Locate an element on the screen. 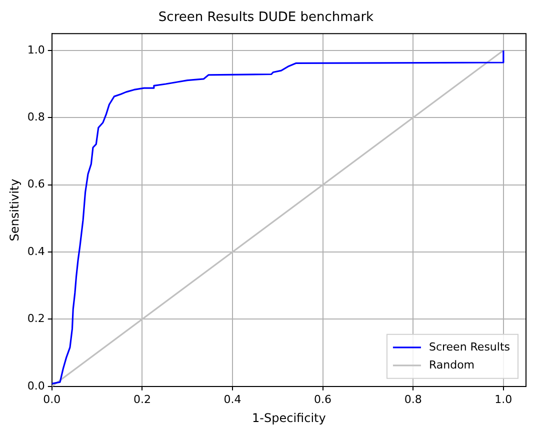 This screenshot has height=432, width=534. y-tick-label: 1.0 is located at coordinates (36, 49).